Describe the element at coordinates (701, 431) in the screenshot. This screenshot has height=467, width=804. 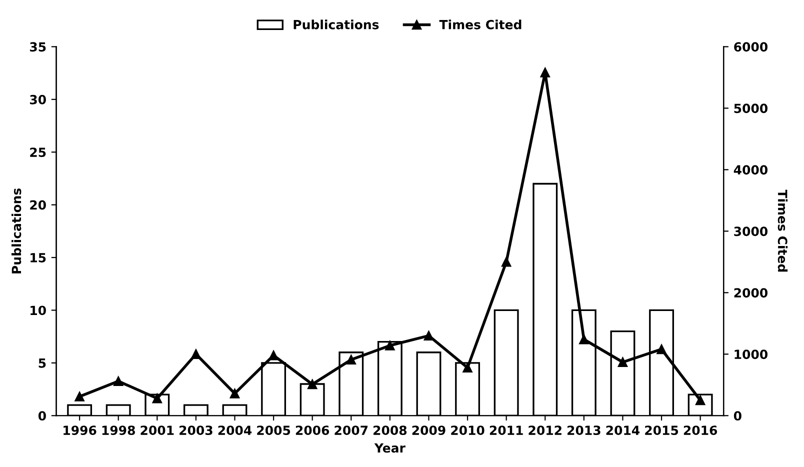
I see `x-tick-label: 2016` at that location.